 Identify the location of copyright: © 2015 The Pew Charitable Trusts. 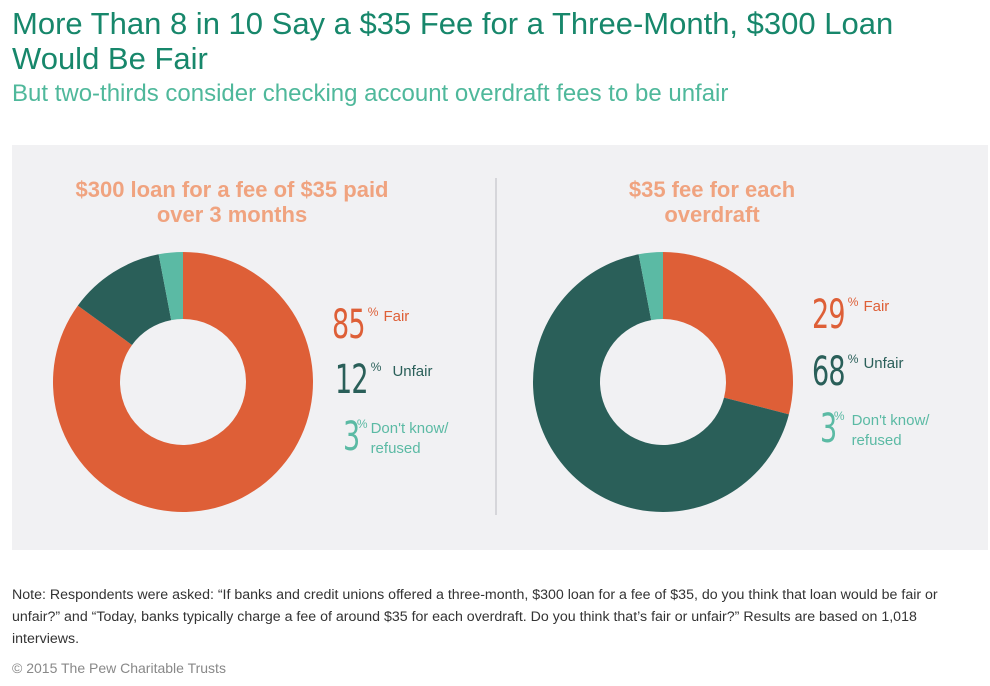
(119, 668).